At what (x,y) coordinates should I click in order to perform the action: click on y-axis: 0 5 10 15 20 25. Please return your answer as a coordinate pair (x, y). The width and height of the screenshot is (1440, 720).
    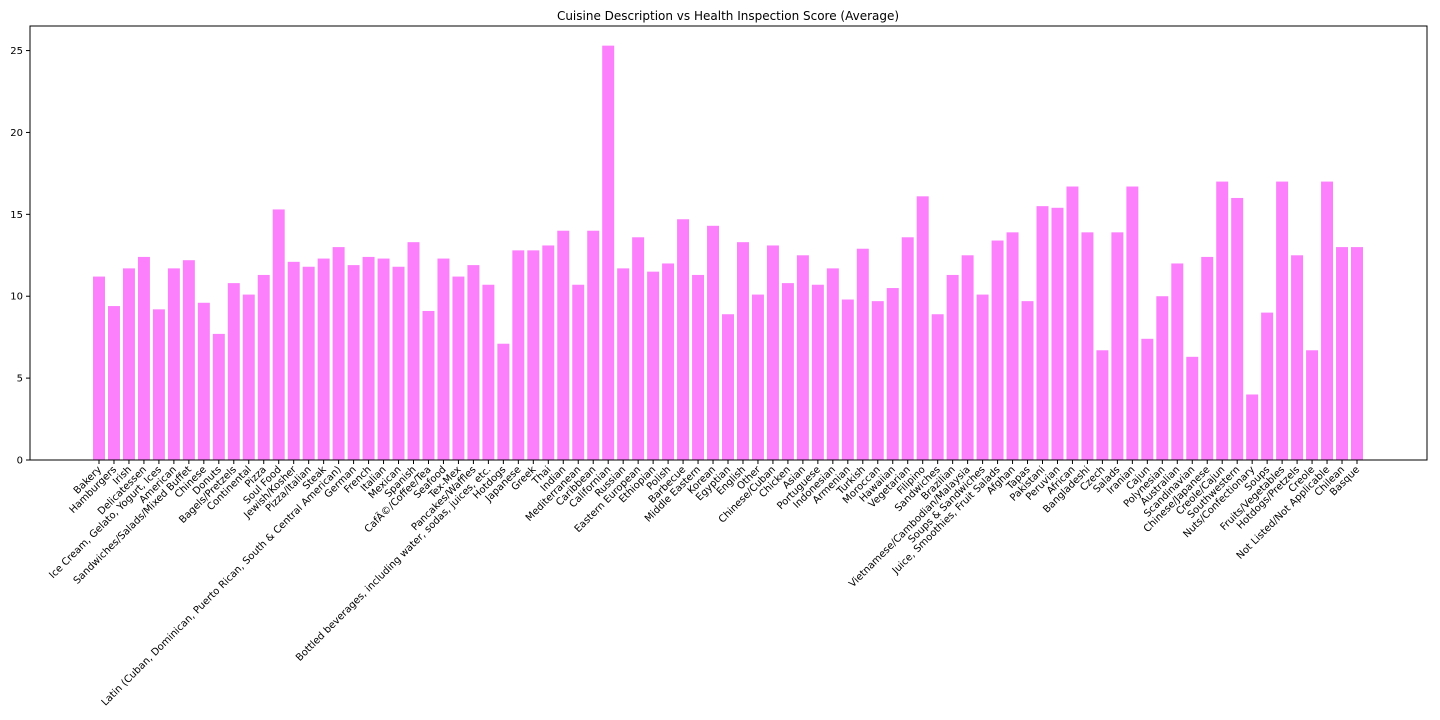
    Looking at the image, I should click on (20, 256).